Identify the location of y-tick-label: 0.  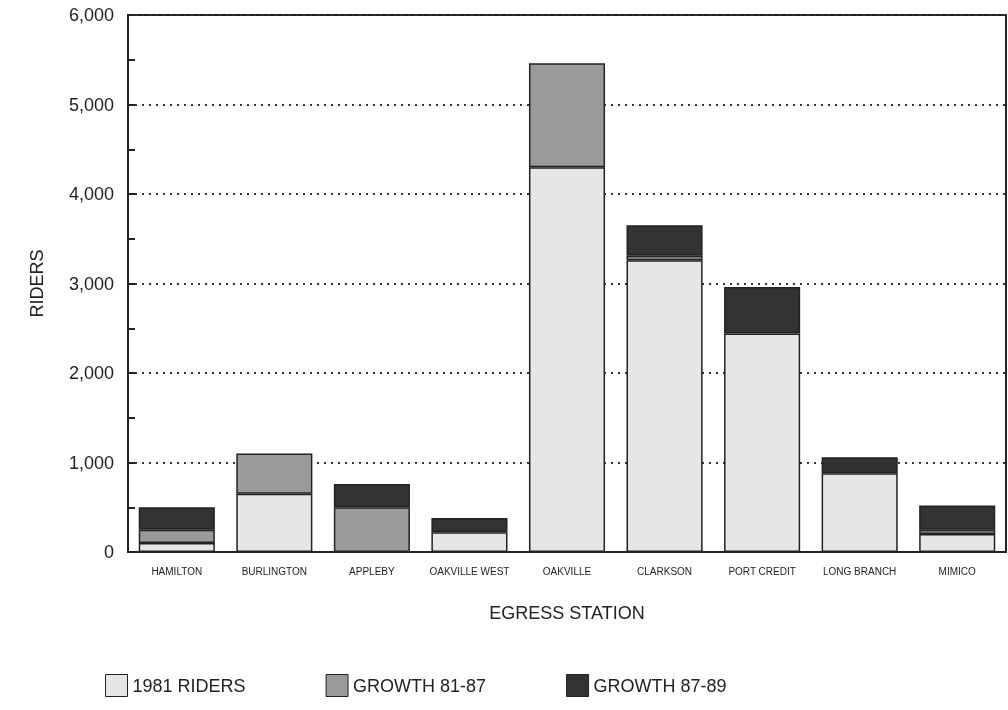
(108, 552).